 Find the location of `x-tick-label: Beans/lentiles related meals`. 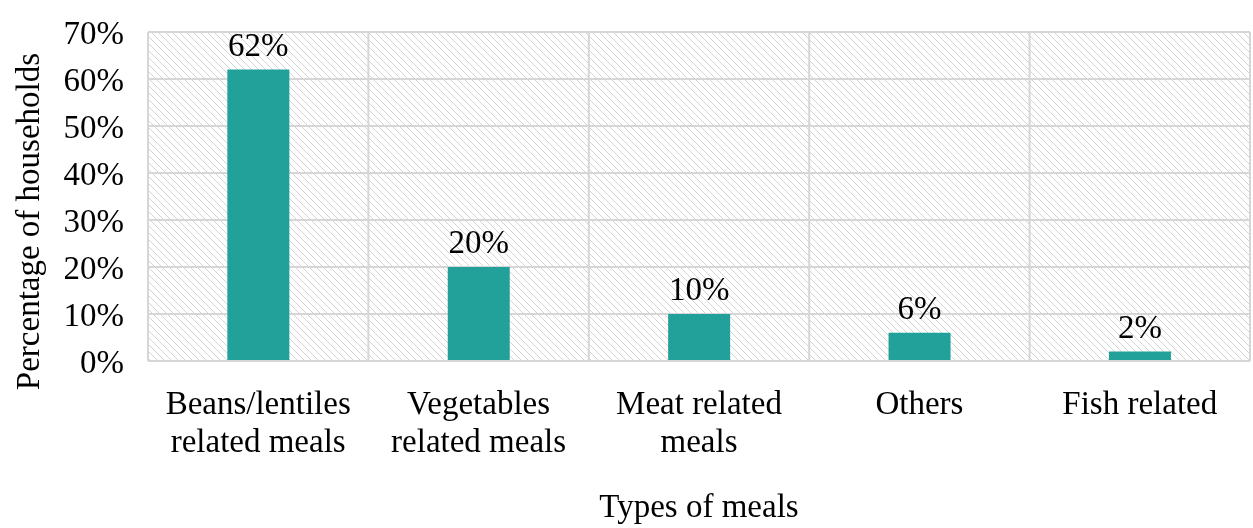

x-tick-label: Beans/lentiles related meals is located at coordinates (258, 422).